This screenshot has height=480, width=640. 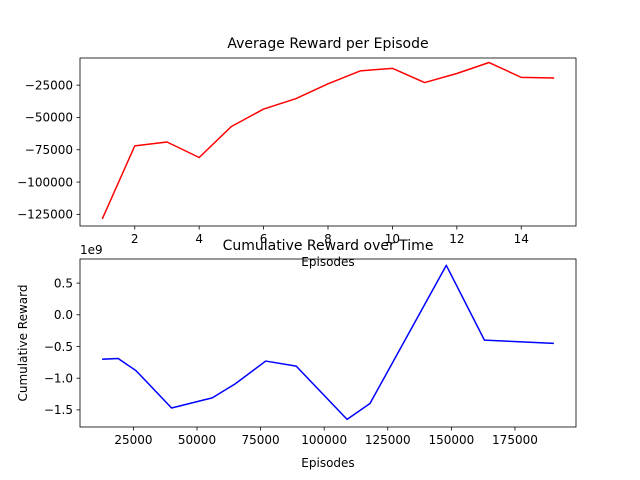 What do you see at coordinates (49, 150) in the screenshot?
I see `chart-0-y-tick-label-2: −75000` at bounding box center [49, 150].